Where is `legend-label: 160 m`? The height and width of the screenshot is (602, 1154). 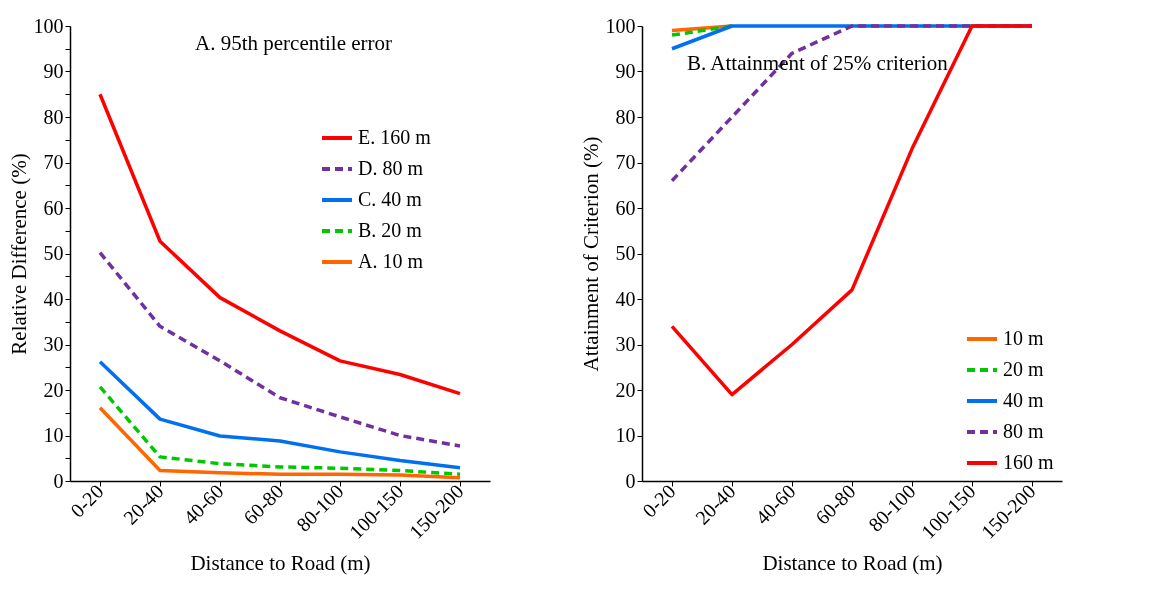 legend-label: 160 m is located at coordinates (1028, 462).